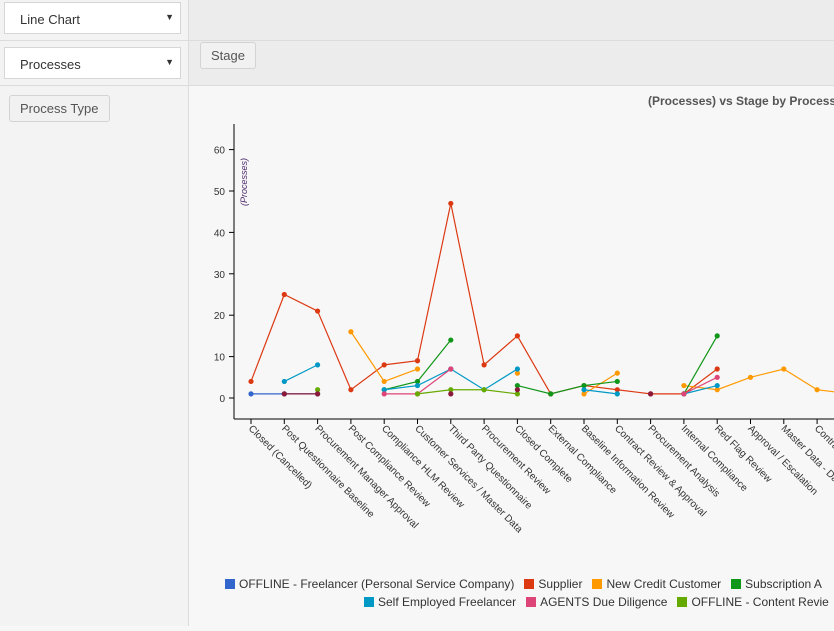 The width and height of the screenshot is (834, 631). I want to click on legend-label: Supplier, so click(560, 584).